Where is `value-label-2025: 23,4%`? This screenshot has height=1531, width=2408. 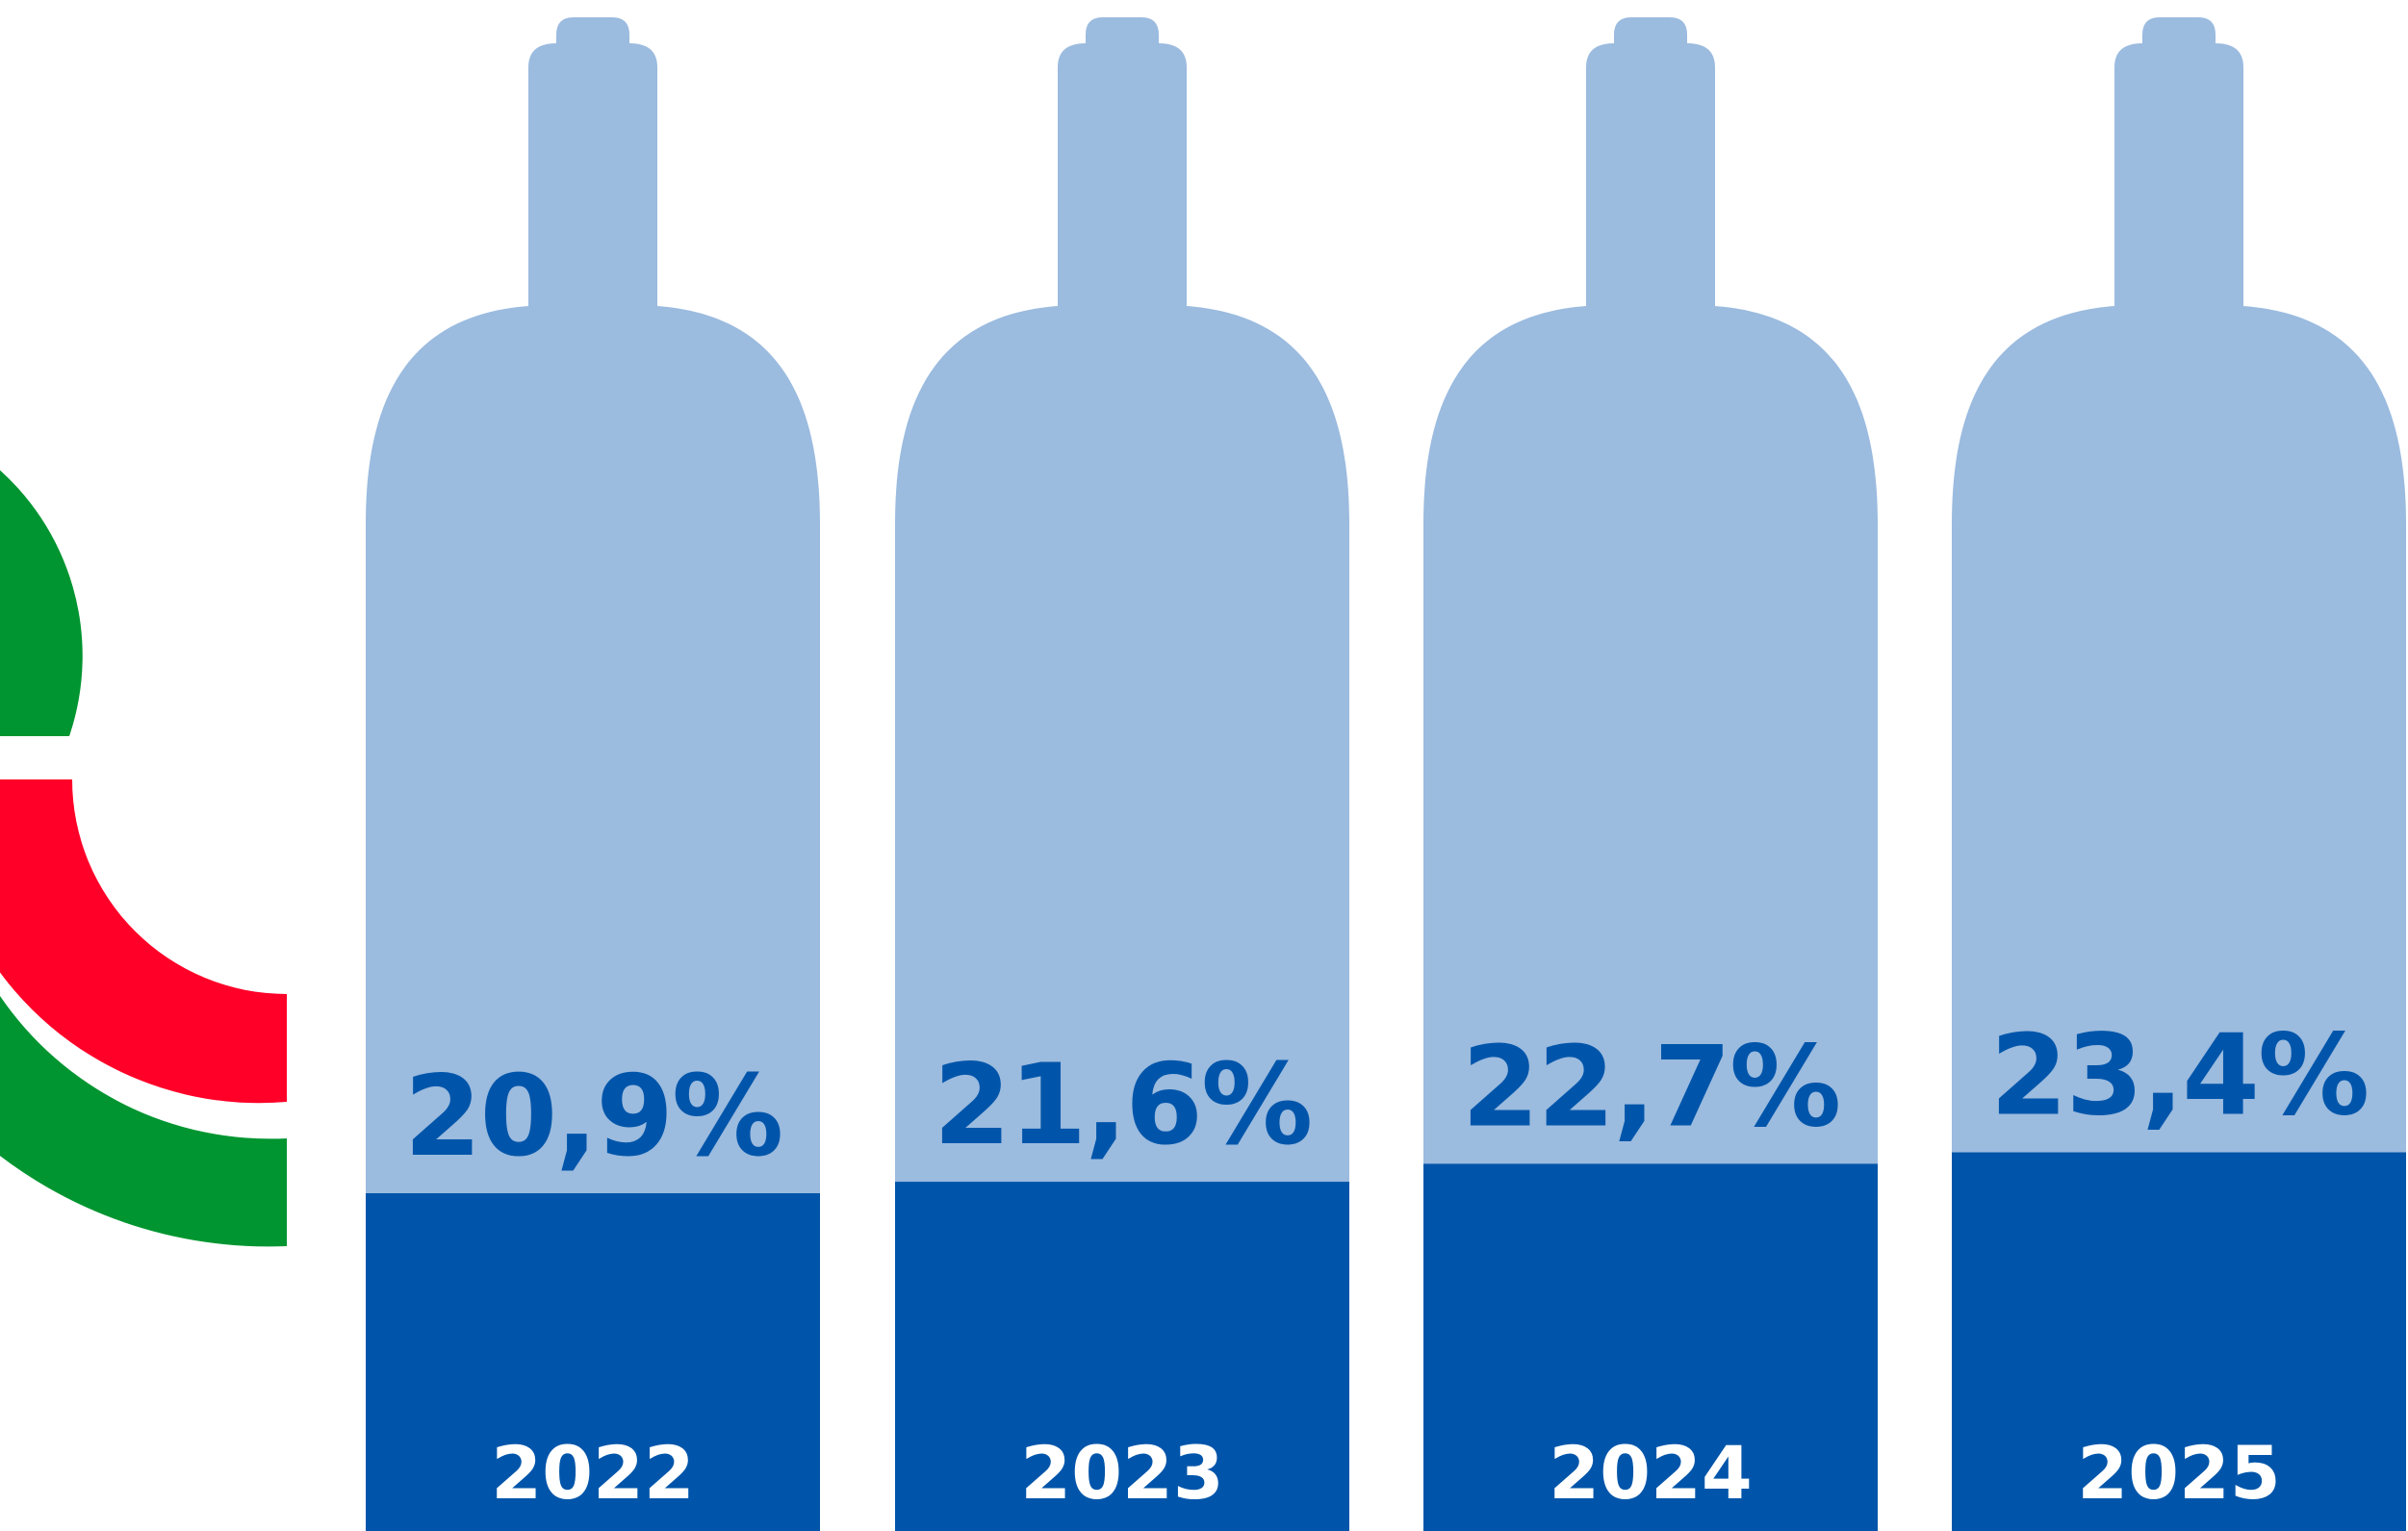 value-label-2025: 23,4% is located at coordinates (2179, 1076).